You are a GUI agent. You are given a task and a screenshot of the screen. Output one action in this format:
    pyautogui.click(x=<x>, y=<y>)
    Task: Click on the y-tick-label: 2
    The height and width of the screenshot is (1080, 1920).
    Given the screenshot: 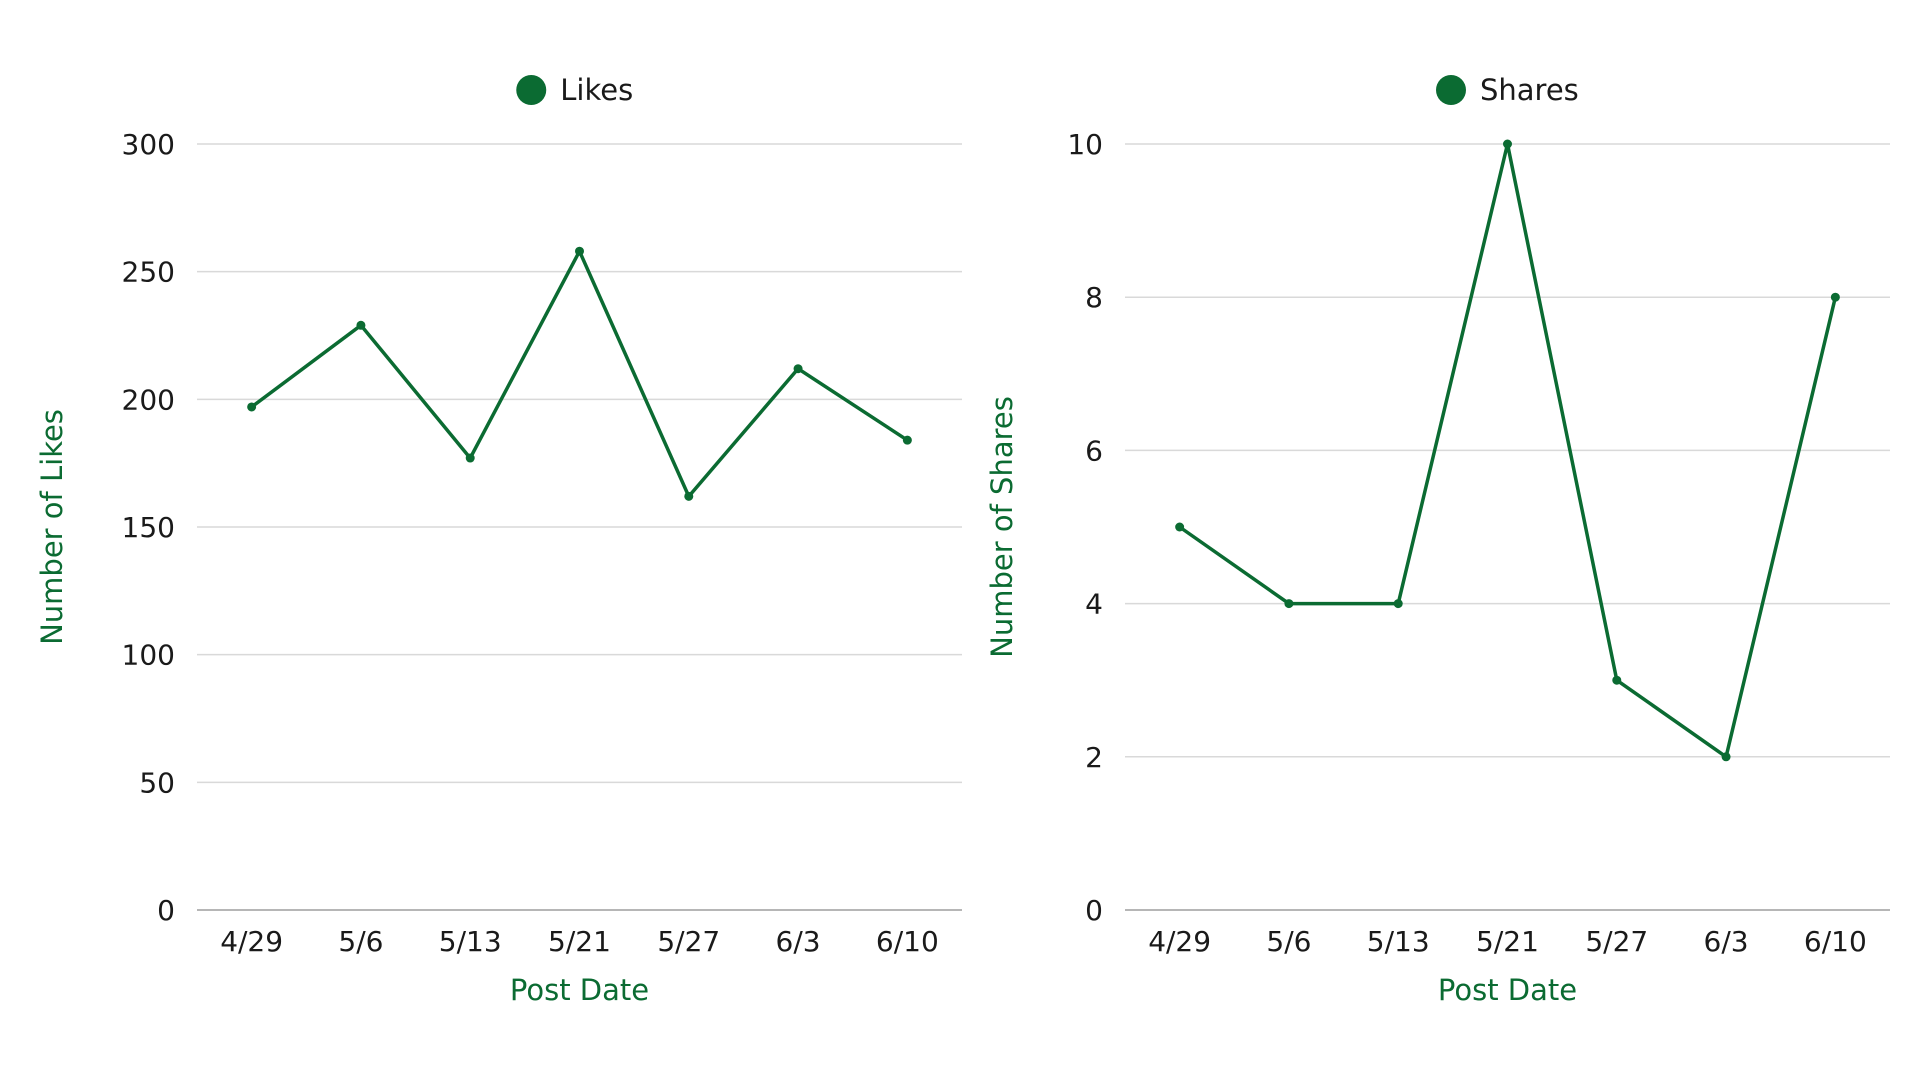 What is the action you would take?
    pyautogui.click(x=1094, y=757)
    